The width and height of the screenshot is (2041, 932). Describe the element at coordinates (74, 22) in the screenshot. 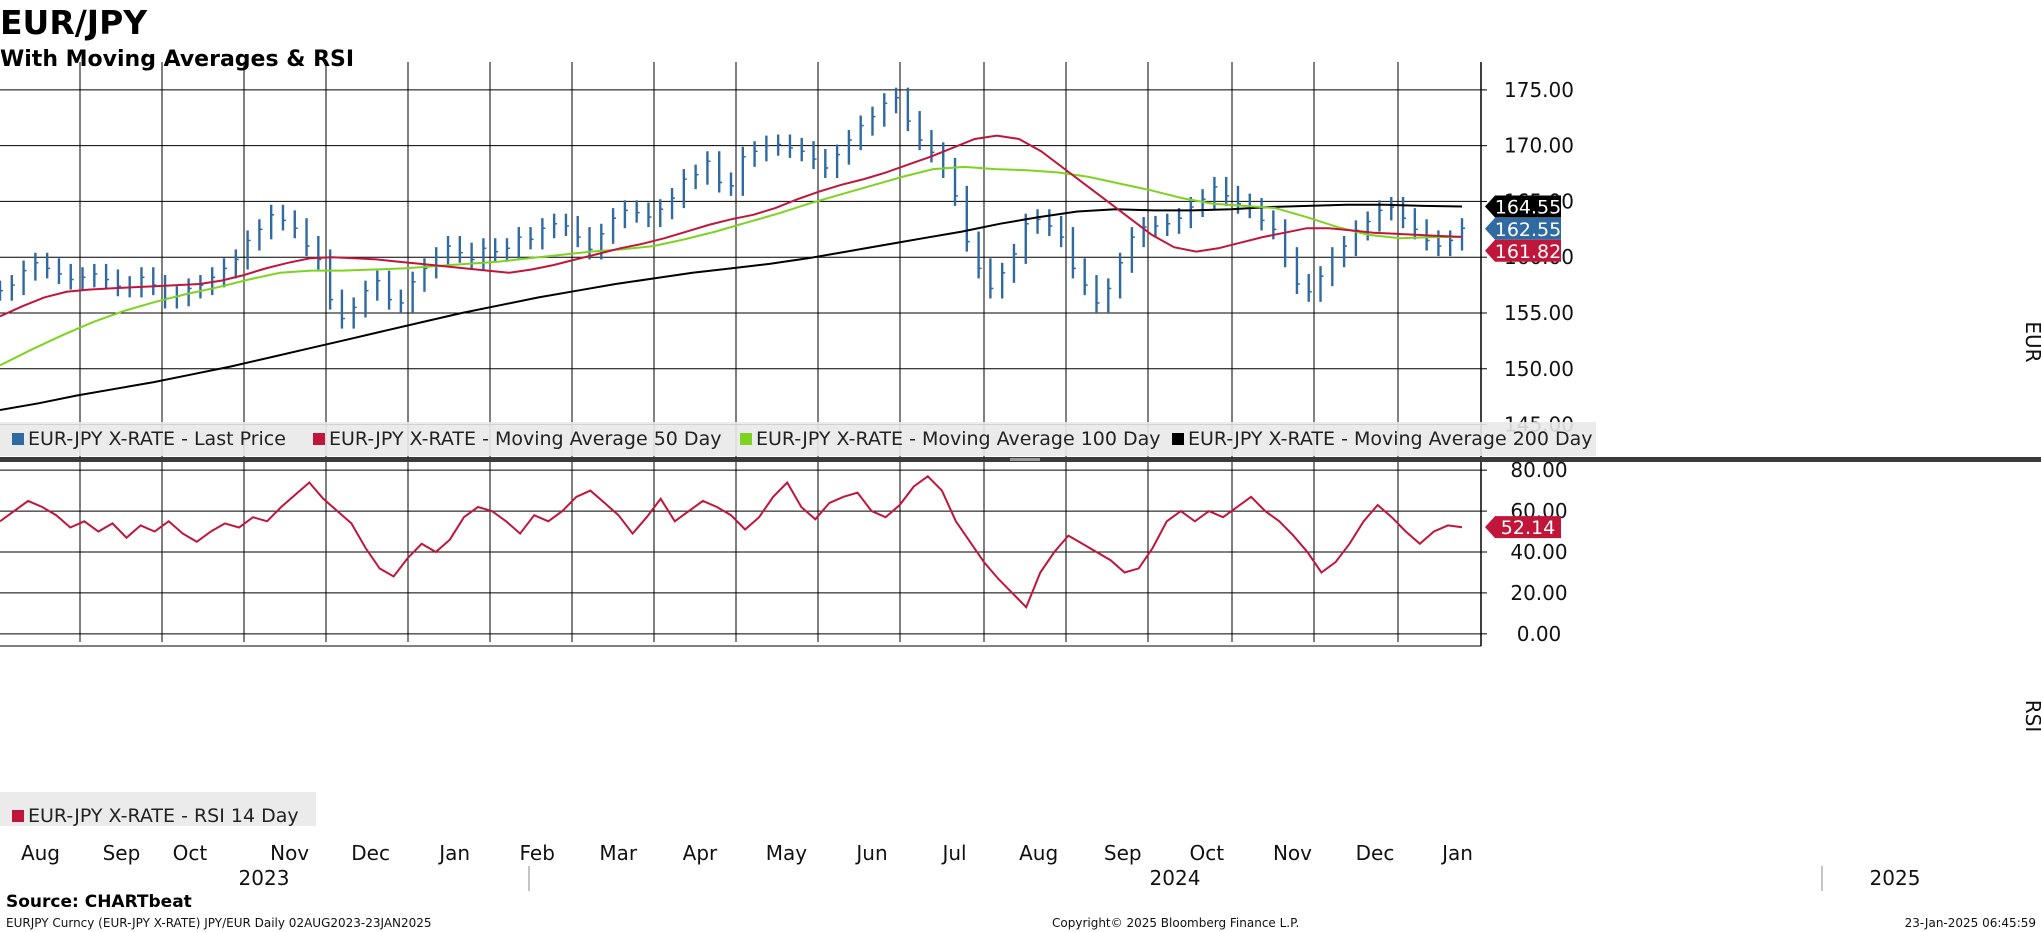

I see `chart-title: EUR/JPY` at that location.